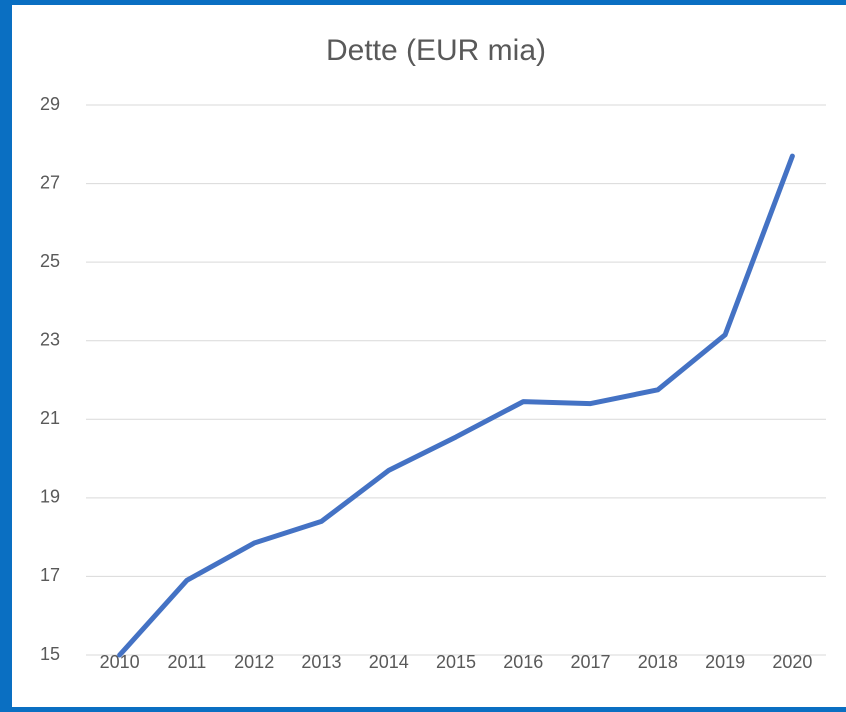 The image size is (846, 712). I want to click on chart-title: Dette (EUR mia), so click(436, 50).